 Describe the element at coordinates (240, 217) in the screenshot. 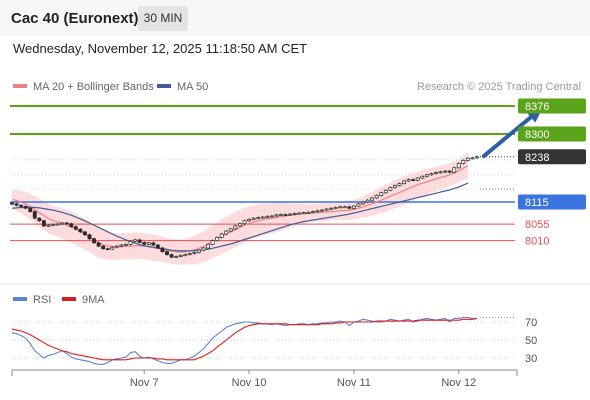

I see `ma50-line` at that location.